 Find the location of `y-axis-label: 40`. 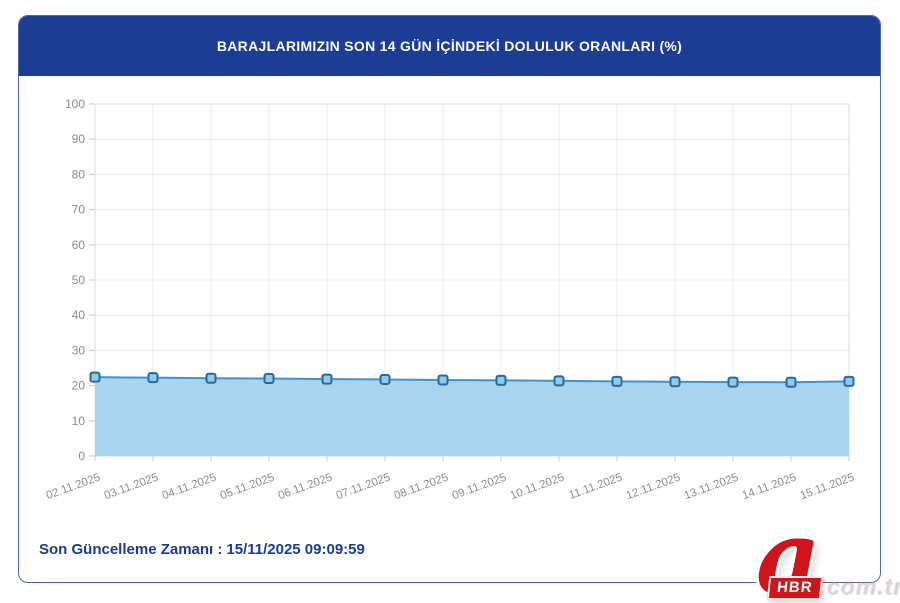

y-axis-label: 40 is located at coordinates (79, 315).